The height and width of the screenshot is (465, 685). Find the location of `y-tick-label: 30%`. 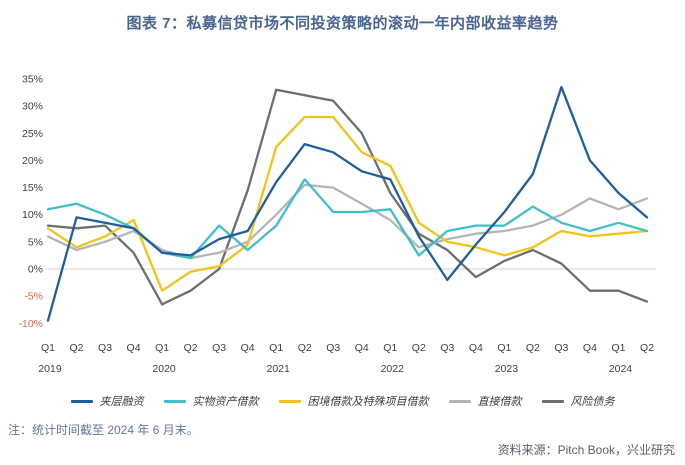

y-tick-label: 30% is located at coordinates (32, 107).